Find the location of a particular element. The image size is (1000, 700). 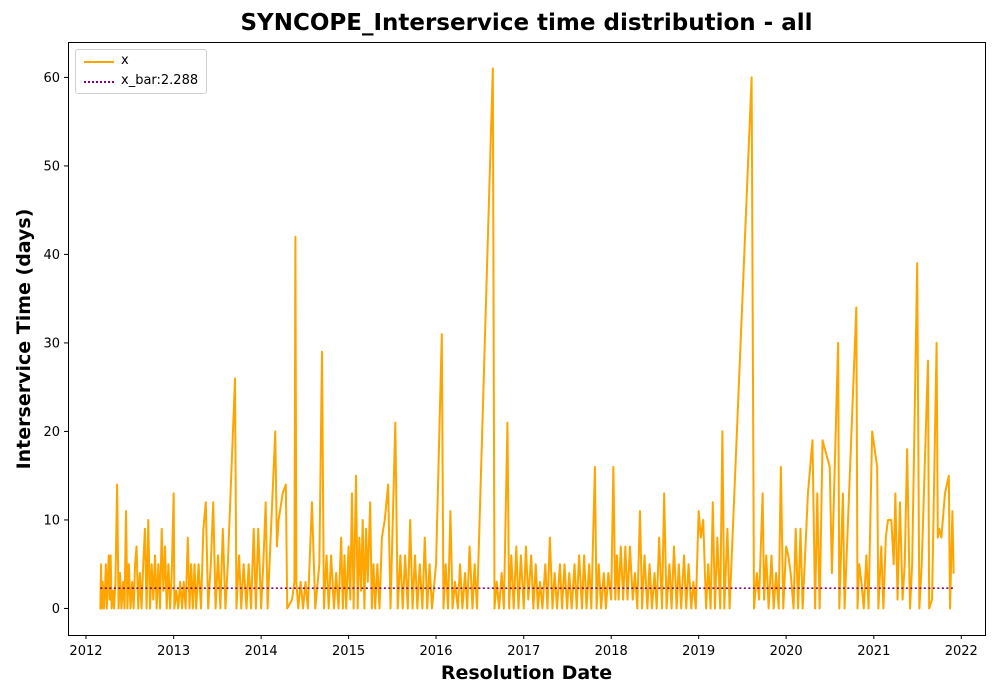

x-tick-label-2016: 2016 is located at coordinates (435, 651).